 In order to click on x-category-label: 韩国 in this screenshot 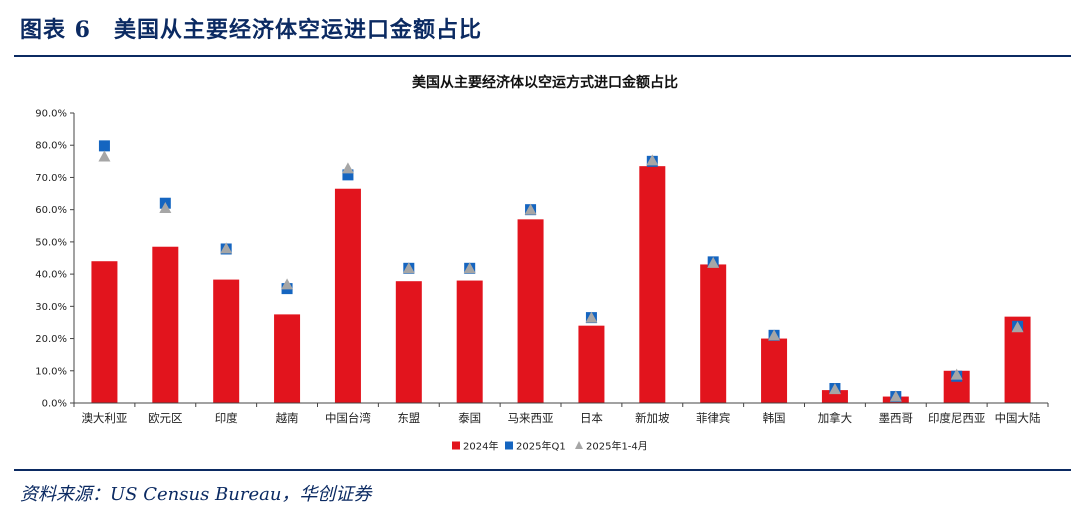, I will do `click(774, 418)`.